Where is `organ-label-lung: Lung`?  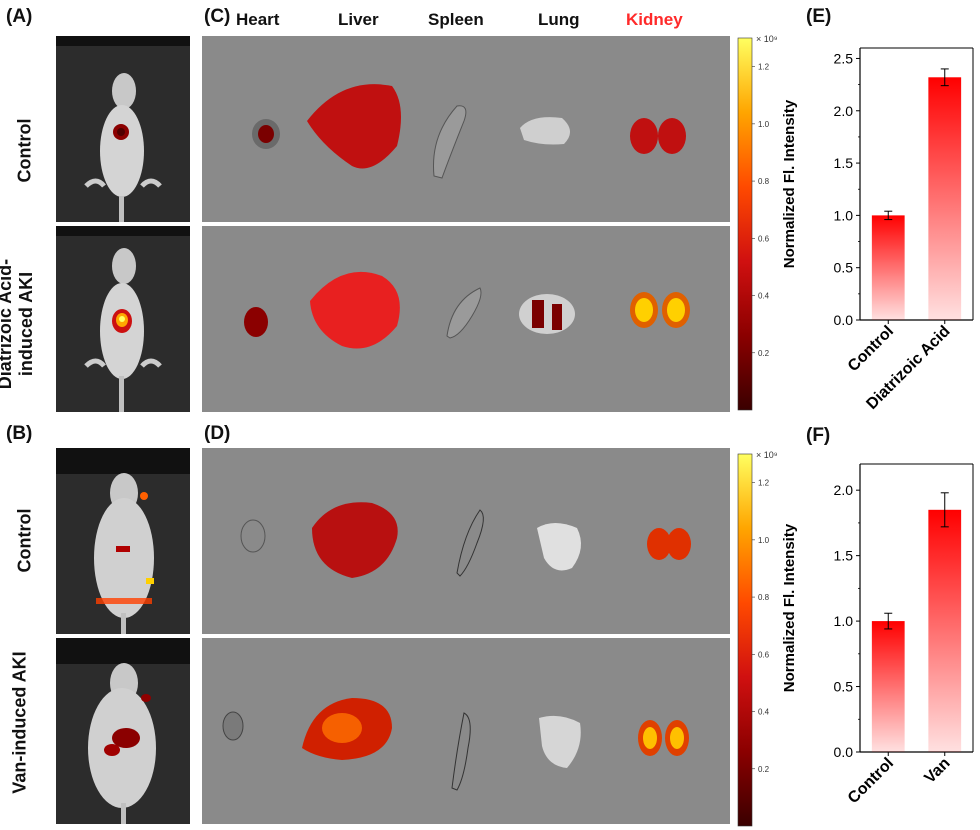 organ-label-lung: Lung is located at coordinates (559, 19).